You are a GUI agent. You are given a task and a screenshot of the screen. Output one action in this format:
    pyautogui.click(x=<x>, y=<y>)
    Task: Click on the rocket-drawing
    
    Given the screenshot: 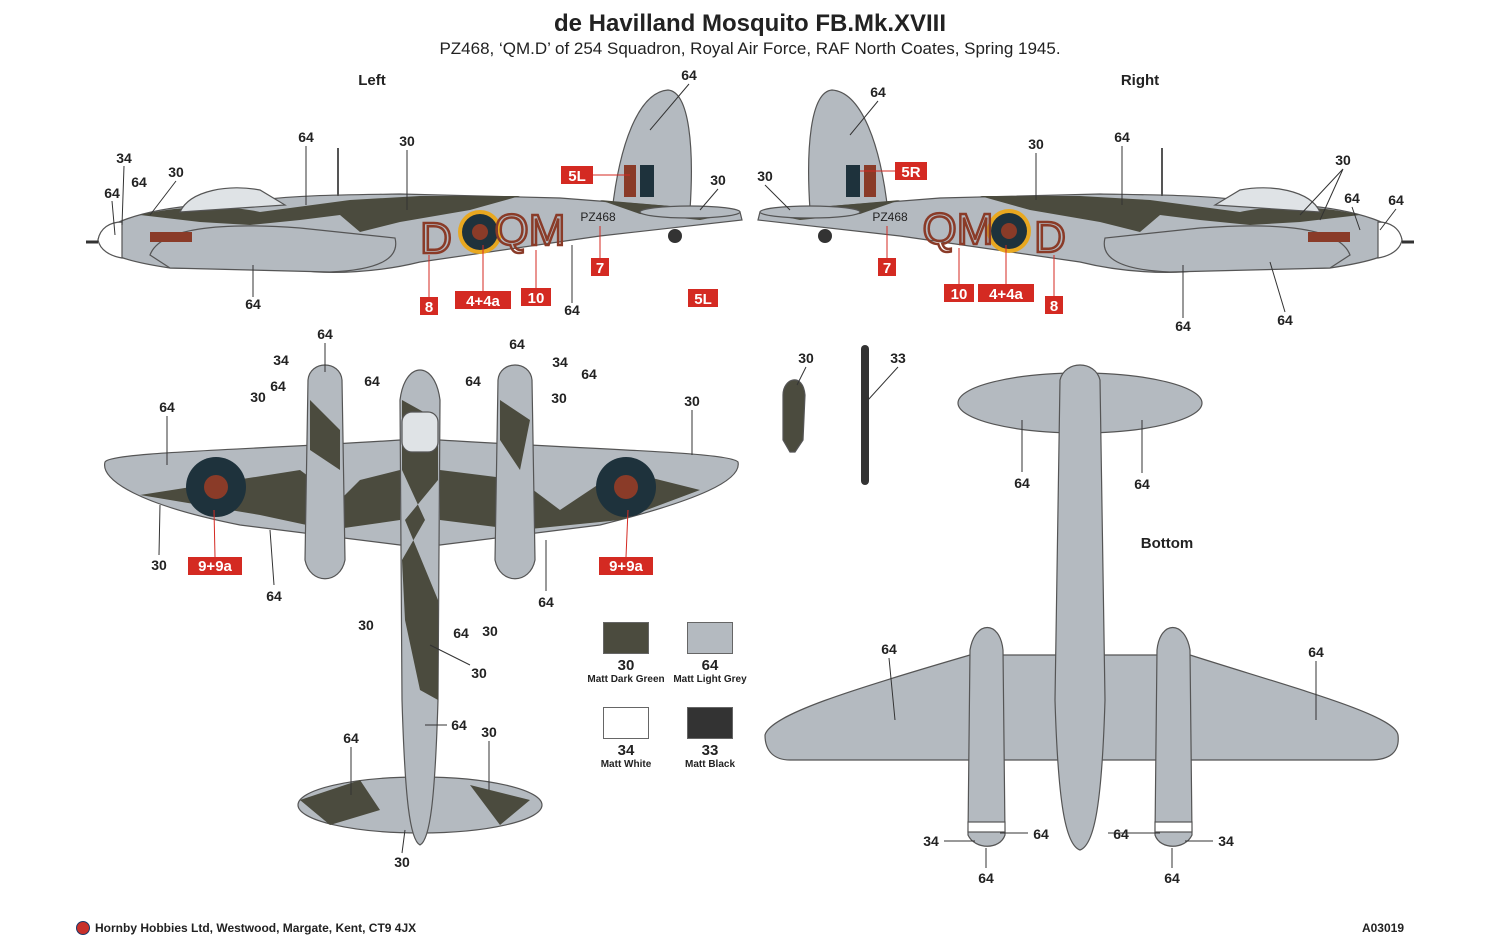 What is the action you would take?
    pyautogui.click(x=865, y=415)
    